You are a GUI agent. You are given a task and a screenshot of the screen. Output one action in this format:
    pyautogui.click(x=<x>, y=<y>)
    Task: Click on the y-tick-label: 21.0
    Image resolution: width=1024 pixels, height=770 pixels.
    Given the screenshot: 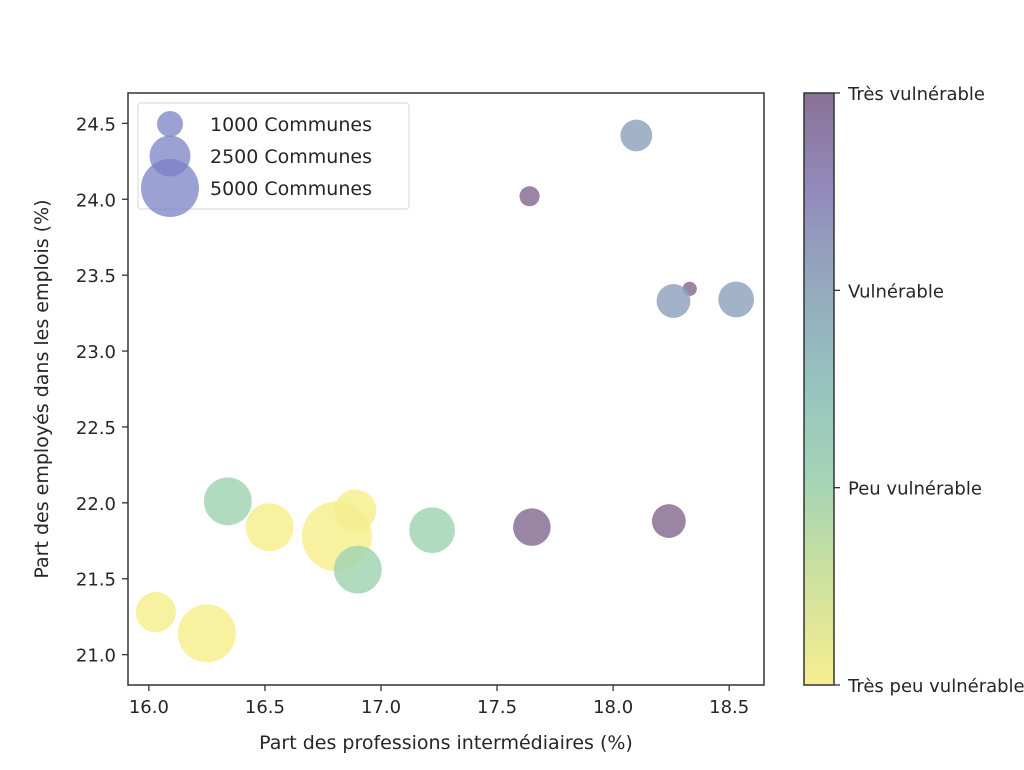 What is the action you would take?
    pyautogui.click(x=96, y=656)
    